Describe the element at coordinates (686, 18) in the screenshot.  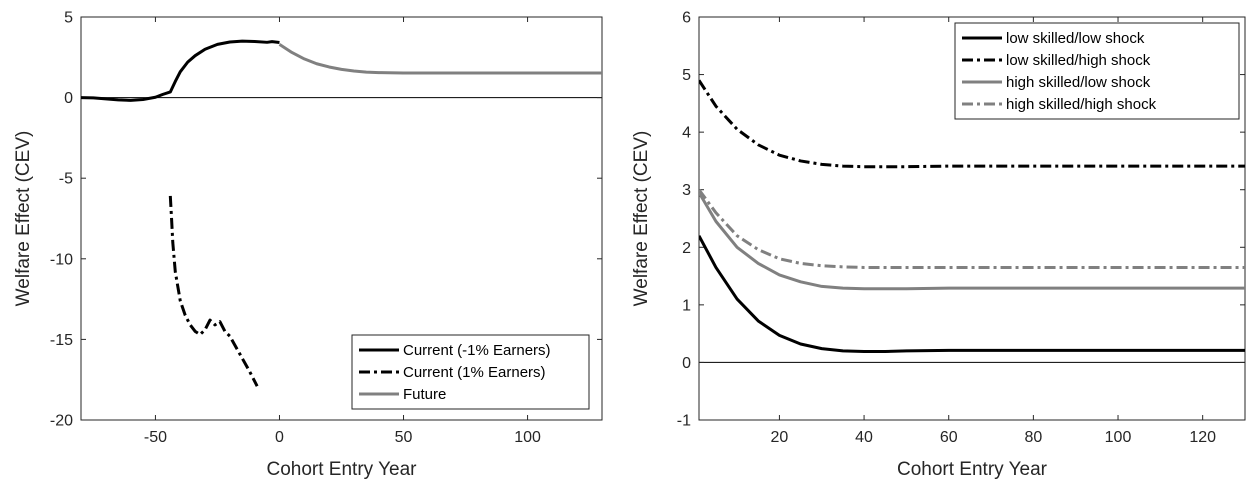
I see `y-tick-label: 6` at that location.